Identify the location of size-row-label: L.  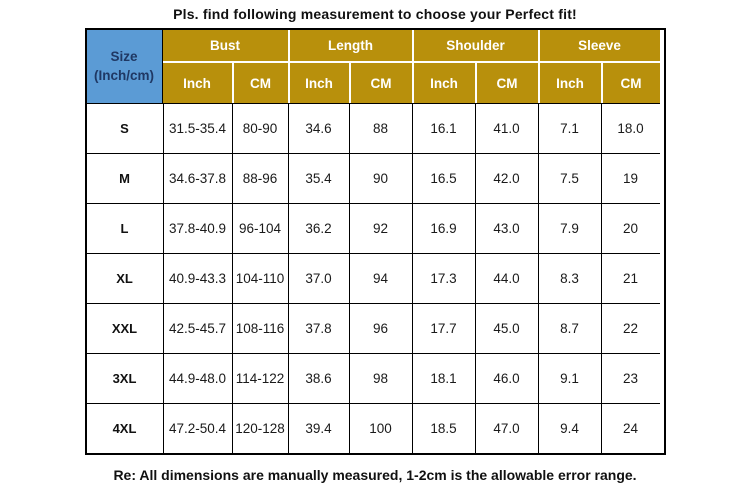
(124, 228).